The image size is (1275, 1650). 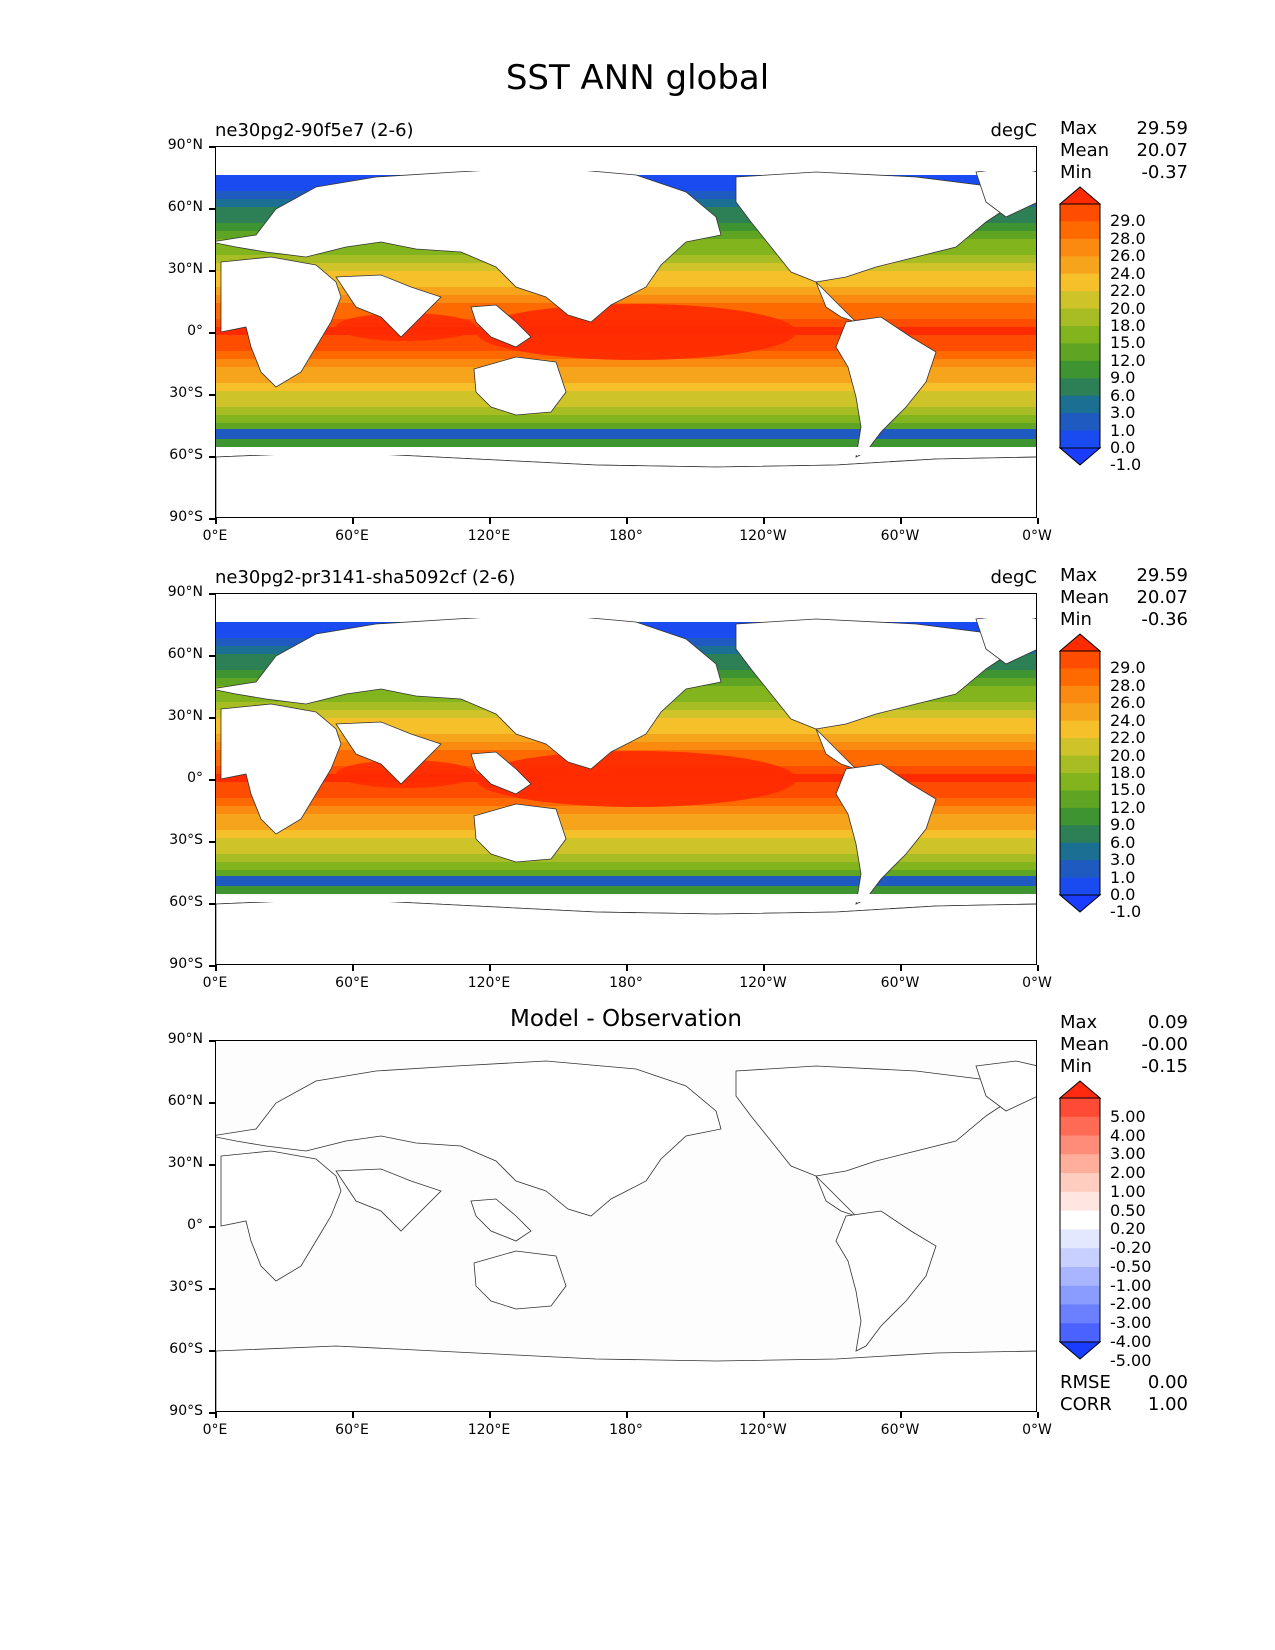 I want to click on stat-key: Min, so click(x=1076, y=1066).